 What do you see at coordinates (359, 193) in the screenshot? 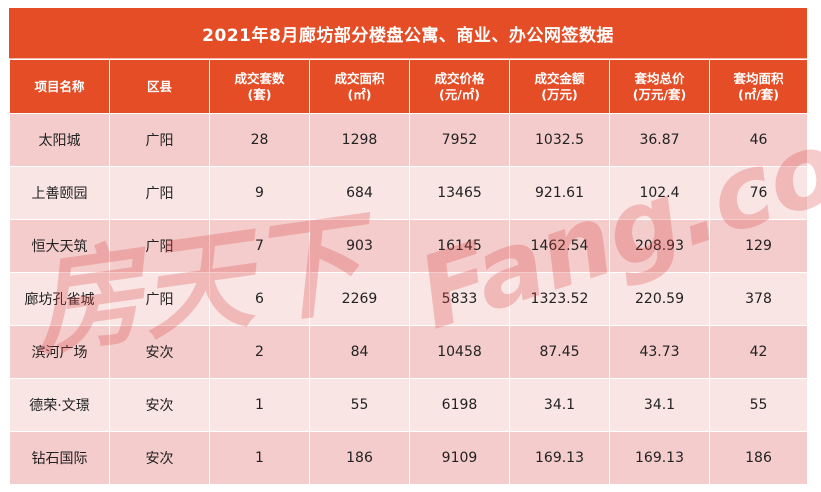
I see `cell-area: 684` at bounding box center [359, 193].